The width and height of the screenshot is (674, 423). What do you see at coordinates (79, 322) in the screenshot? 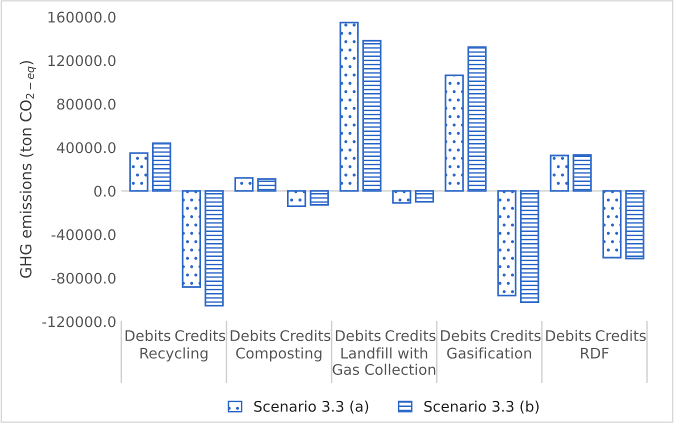
I see `y-tick-label: -120000.0` at bounding box center [79, 322].